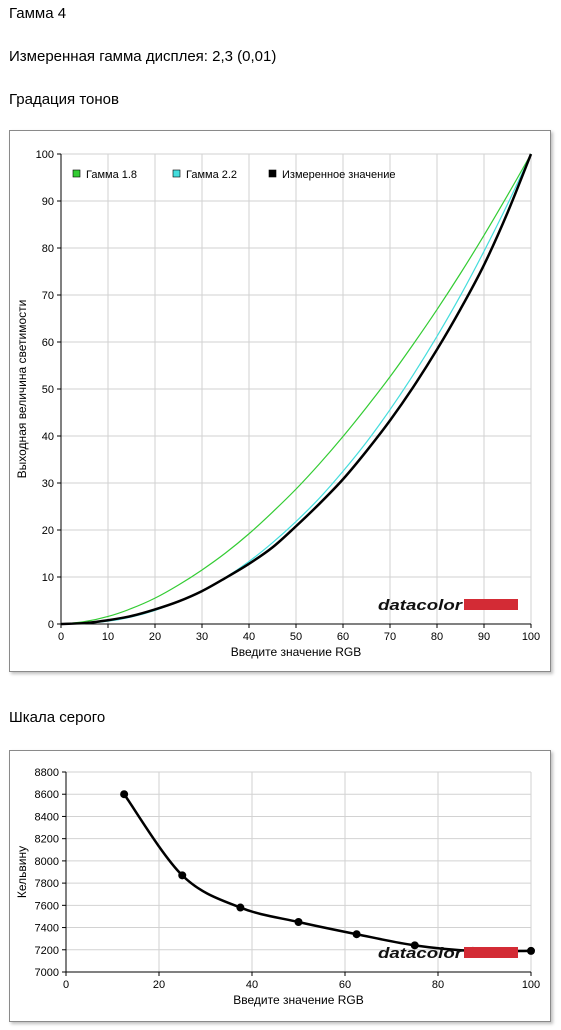 The width and height of the screenshot is (561, 1030). What do you see at coordinates (47, 862) in the screenshot?
I see `y-tick-label: 8000` at bounding box center [47, 862].